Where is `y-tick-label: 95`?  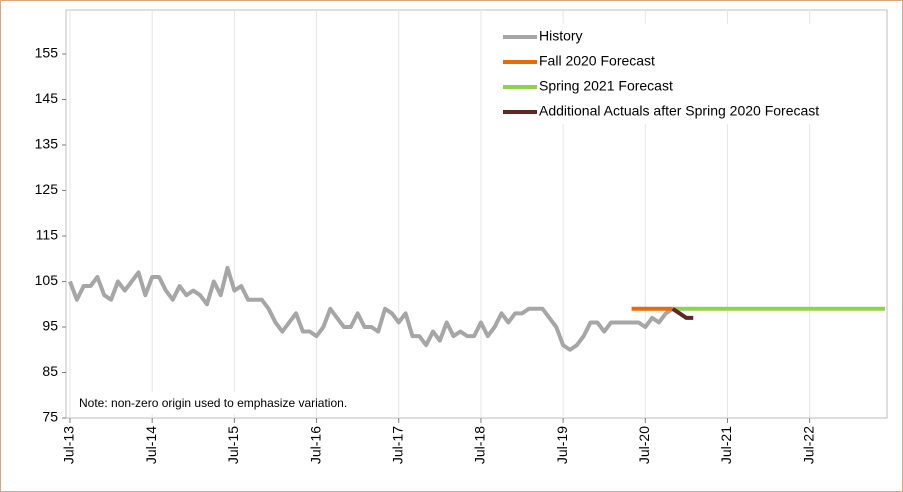 y-tick-label: 95 is located at coordinates (50, 326).